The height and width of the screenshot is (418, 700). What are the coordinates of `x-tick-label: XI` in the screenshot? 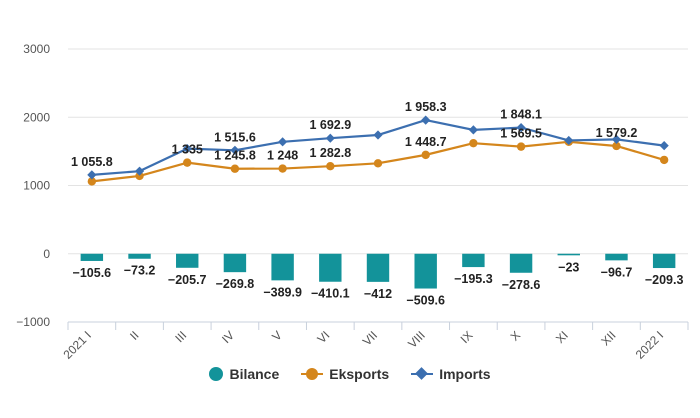 It's located at (562, 337).